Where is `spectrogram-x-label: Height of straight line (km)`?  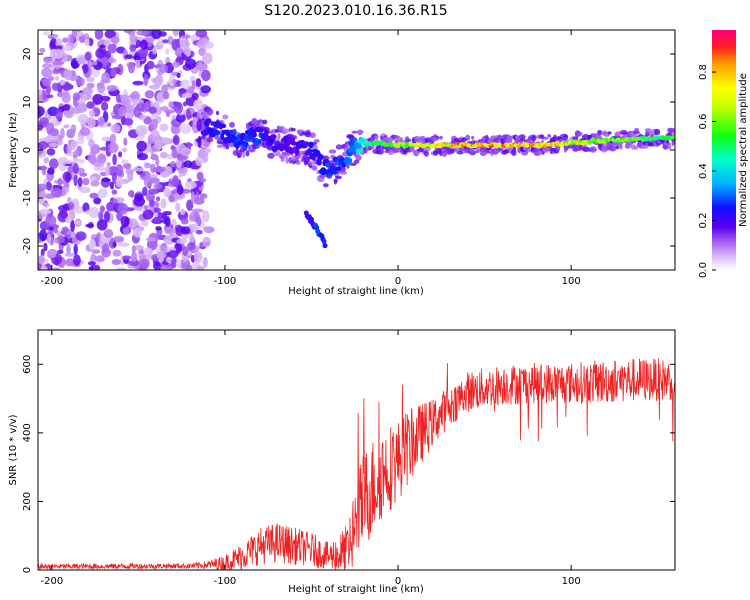 spectrogram-x-label: Height of straight line (km) is located at coordinates (356, 291).